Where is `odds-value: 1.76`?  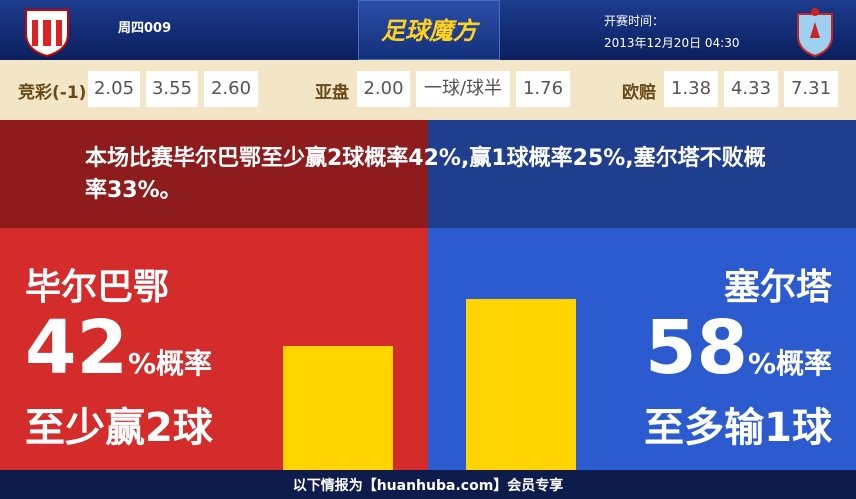
odds-value: 1.76 is located at coordinates (543, 89).